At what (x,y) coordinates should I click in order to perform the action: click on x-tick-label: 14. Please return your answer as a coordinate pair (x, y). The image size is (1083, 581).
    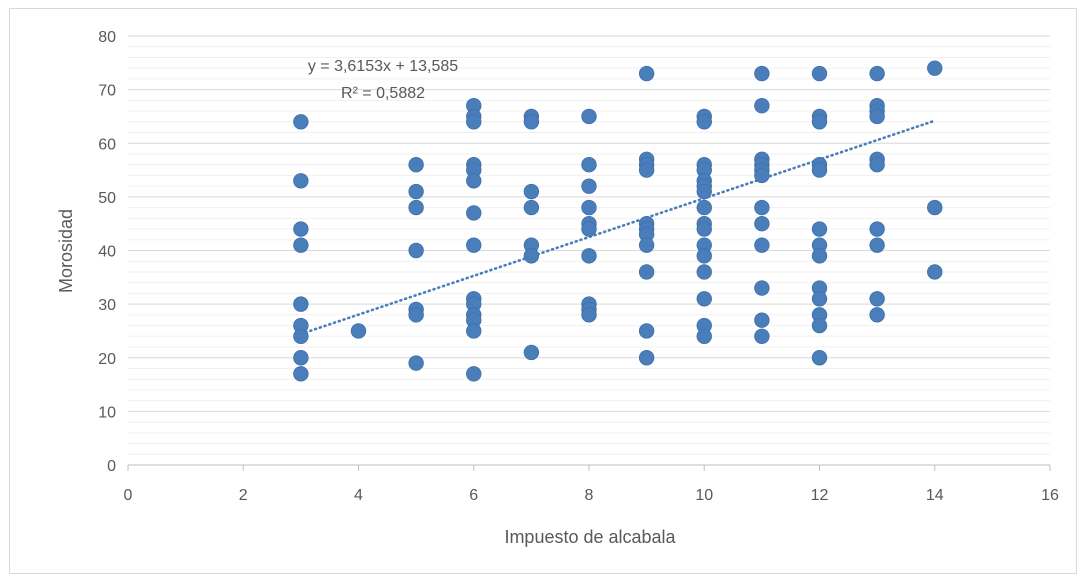
    Looking at the image, I should click on (935, 495).